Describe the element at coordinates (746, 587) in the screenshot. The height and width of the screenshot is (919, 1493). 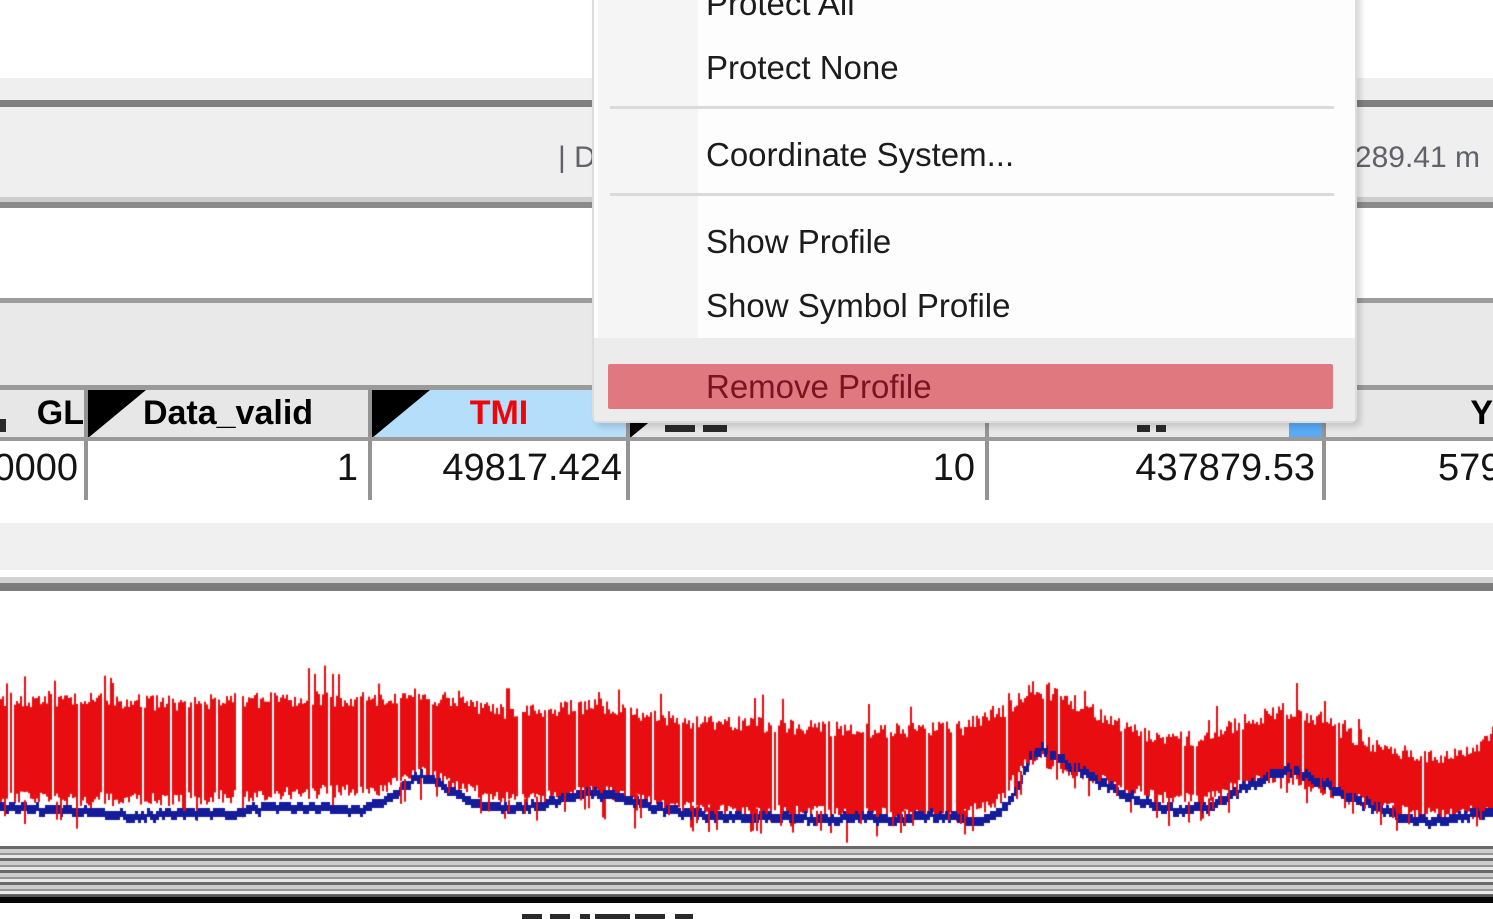
I see `divider-bar` at that location.